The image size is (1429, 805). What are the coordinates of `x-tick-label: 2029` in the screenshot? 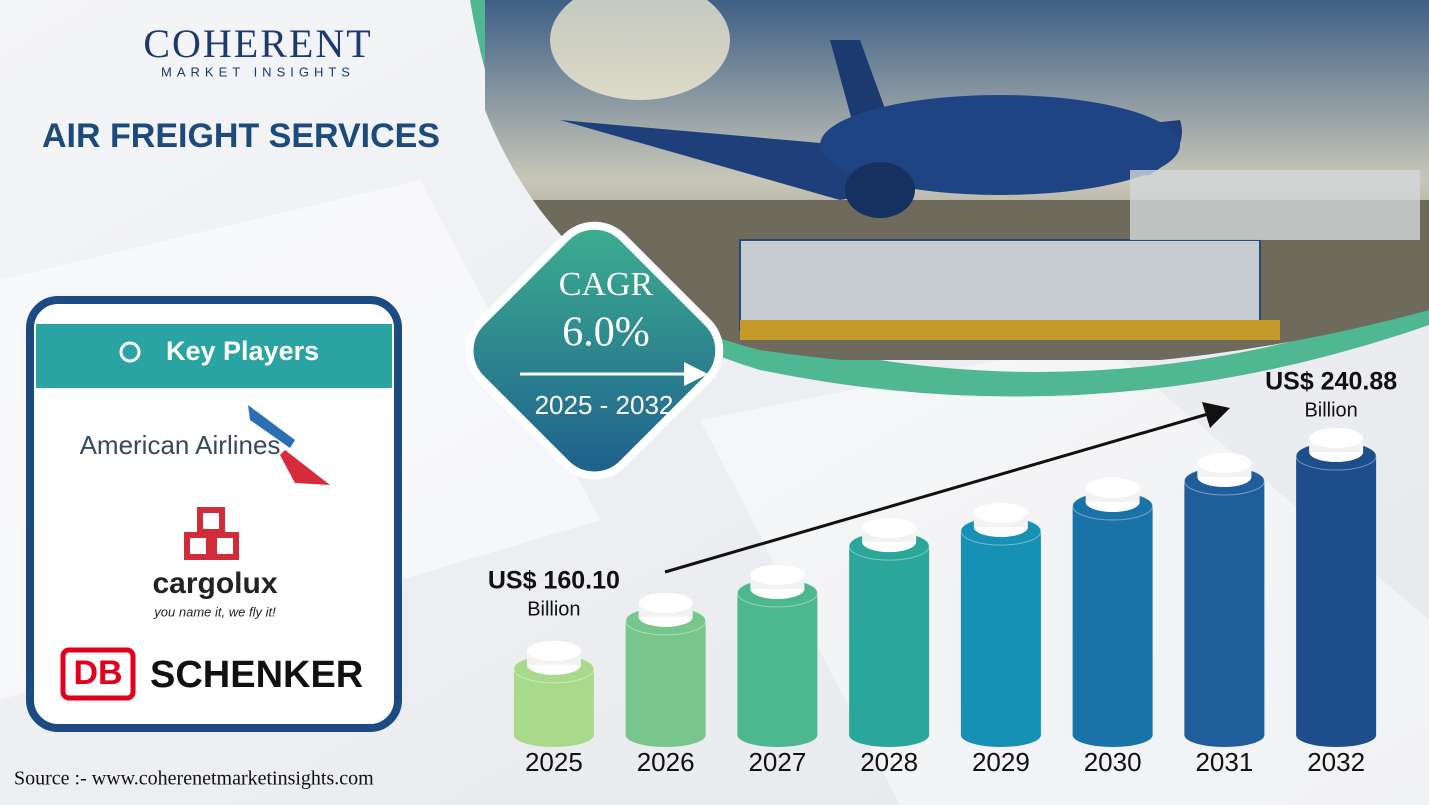 It's located at (1001, 762).